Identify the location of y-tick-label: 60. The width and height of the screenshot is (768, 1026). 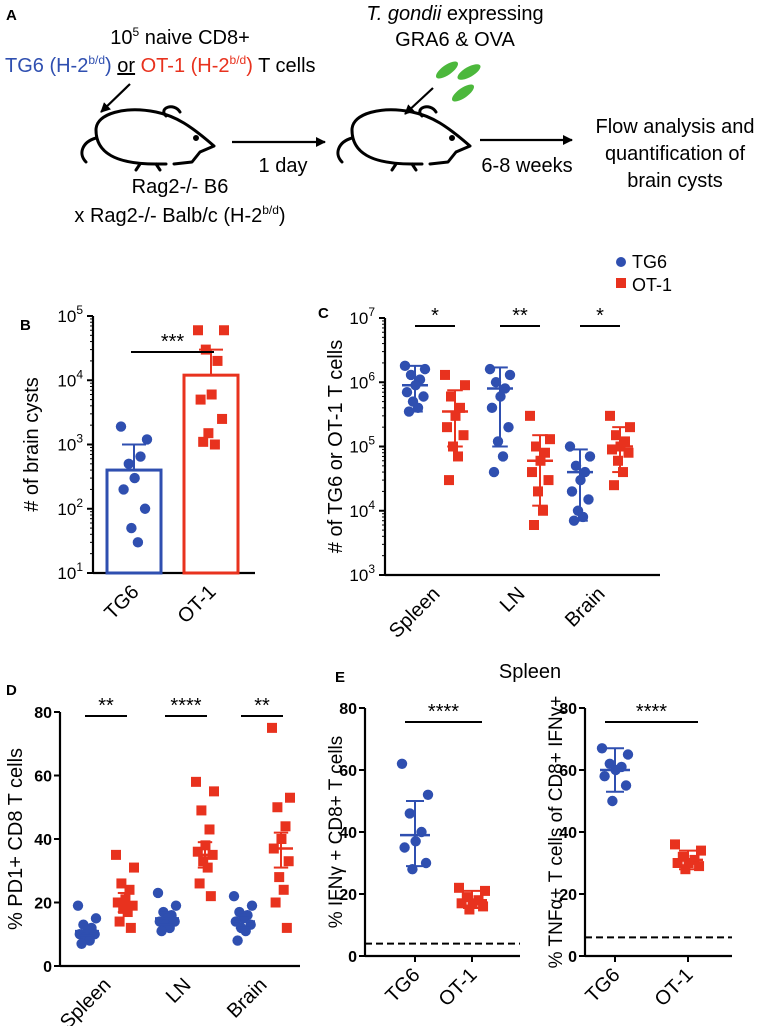
(348, 771).